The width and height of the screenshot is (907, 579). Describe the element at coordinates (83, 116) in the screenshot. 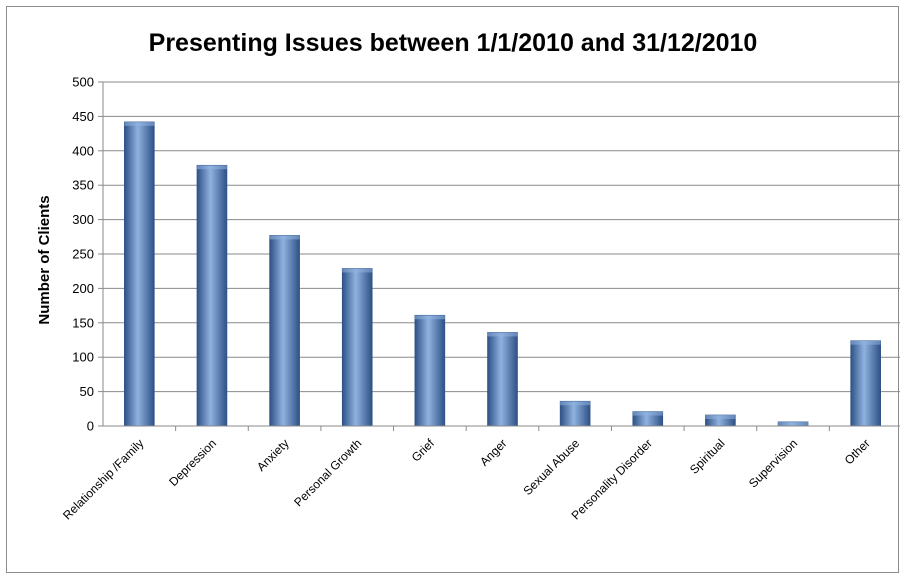

I see `y-tick-label: 450` at that location.